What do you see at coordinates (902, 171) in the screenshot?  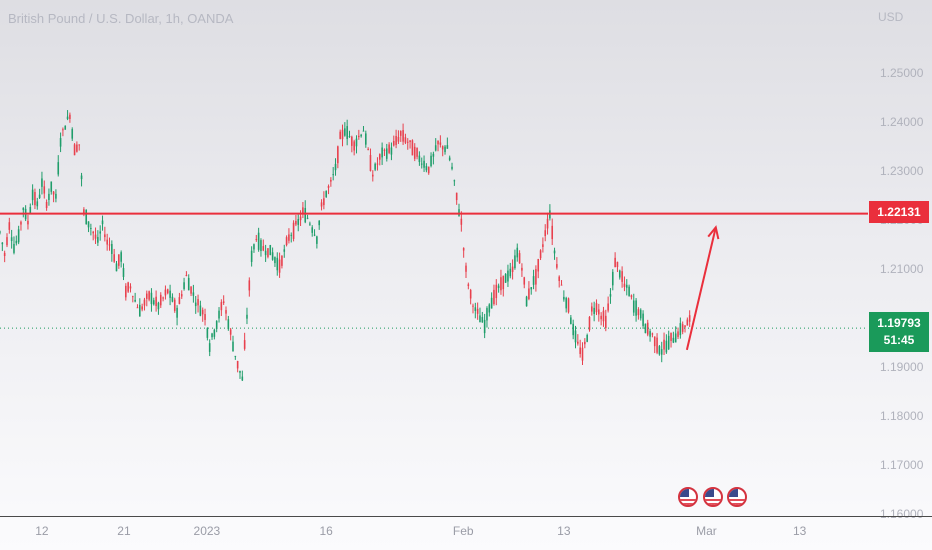 I see `y-tick-label: 1.23000` at bounding box center [902, 171].